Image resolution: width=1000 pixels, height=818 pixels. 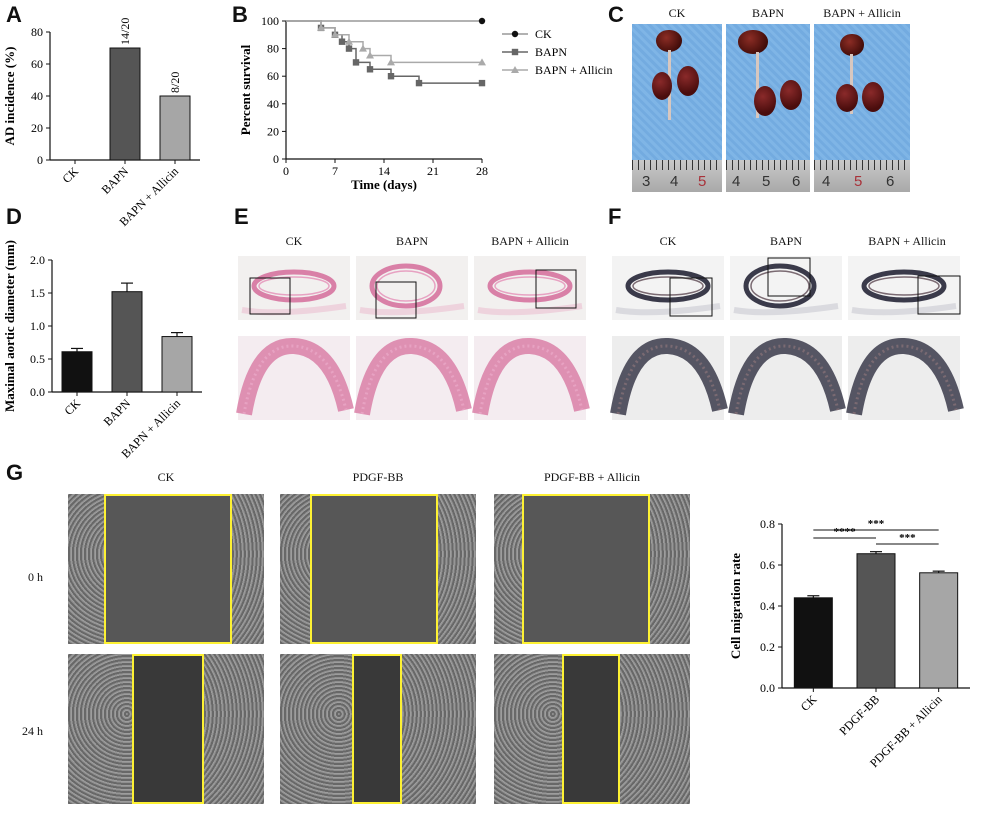 What do you see at coordinates (862, 13) in the screenshot?
I see `panel-c-label-bapn-allicin: BAPN + Allicin` at bounding box center [862, 13].